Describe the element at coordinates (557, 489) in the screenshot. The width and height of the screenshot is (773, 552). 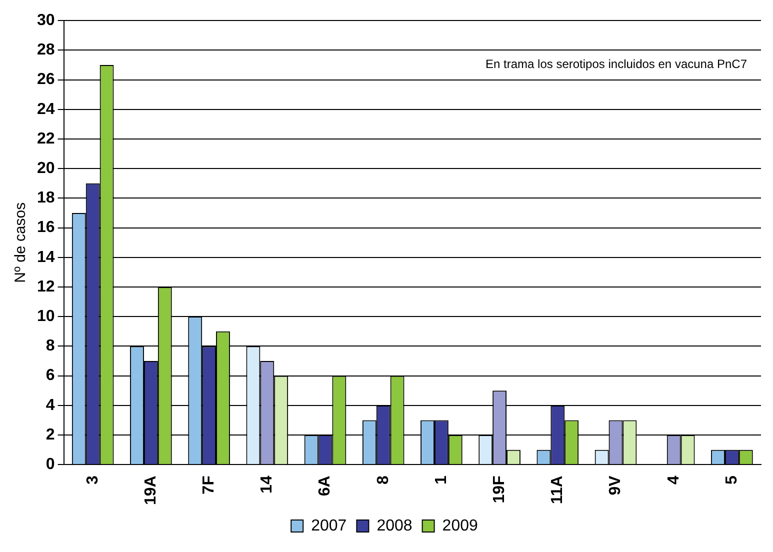
I see `x-tick-label: 11A` at that location.